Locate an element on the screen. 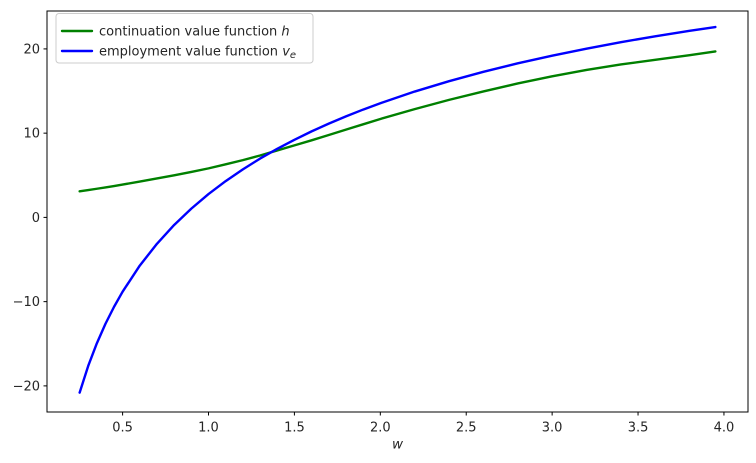  x-tick-label: 2.5 is located at coordinates (466, 428).